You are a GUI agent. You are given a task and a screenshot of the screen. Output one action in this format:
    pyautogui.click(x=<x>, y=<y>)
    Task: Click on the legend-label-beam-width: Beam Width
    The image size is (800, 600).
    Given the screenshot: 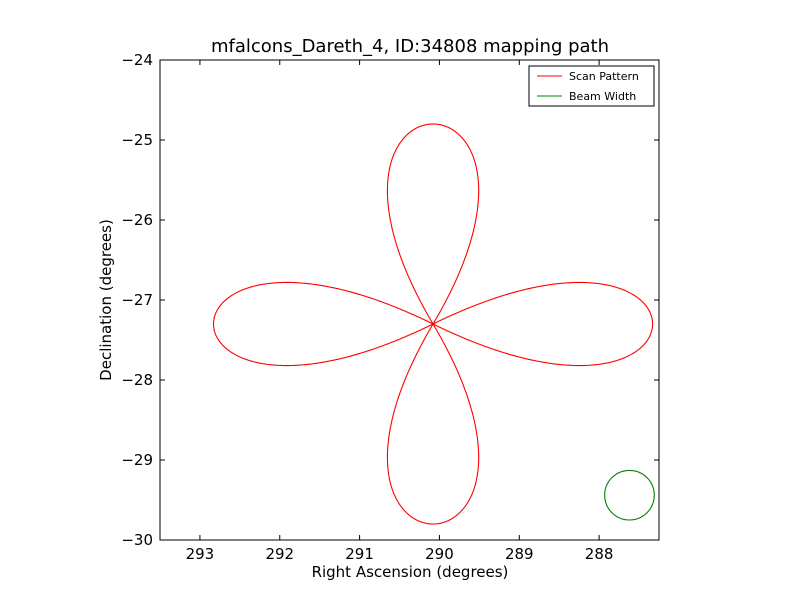 What is the action you would take?
    pyautogui.click(x=602, y=96)
    